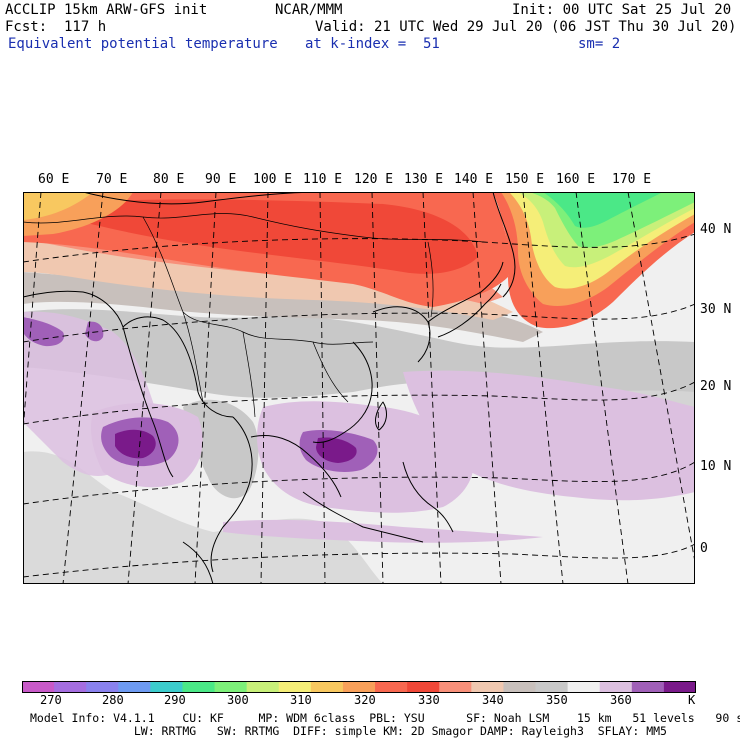 The width and height of the screenshot is (740, 740). What do you see at coordinates (632, 179) in the screenshot?
I see `lon-label: 170 E` at bounding box center [632, 179].